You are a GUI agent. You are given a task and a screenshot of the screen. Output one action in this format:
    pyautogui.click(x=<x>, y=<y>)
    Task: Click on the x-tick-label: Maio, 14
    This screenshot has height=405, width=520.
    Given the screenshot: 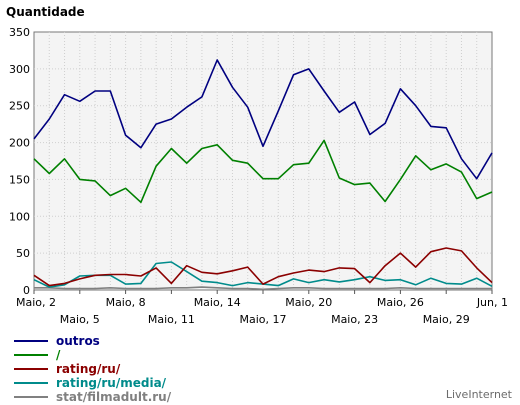 What is the action you would take?
    pyautogui.click(x=217, y=302)
    